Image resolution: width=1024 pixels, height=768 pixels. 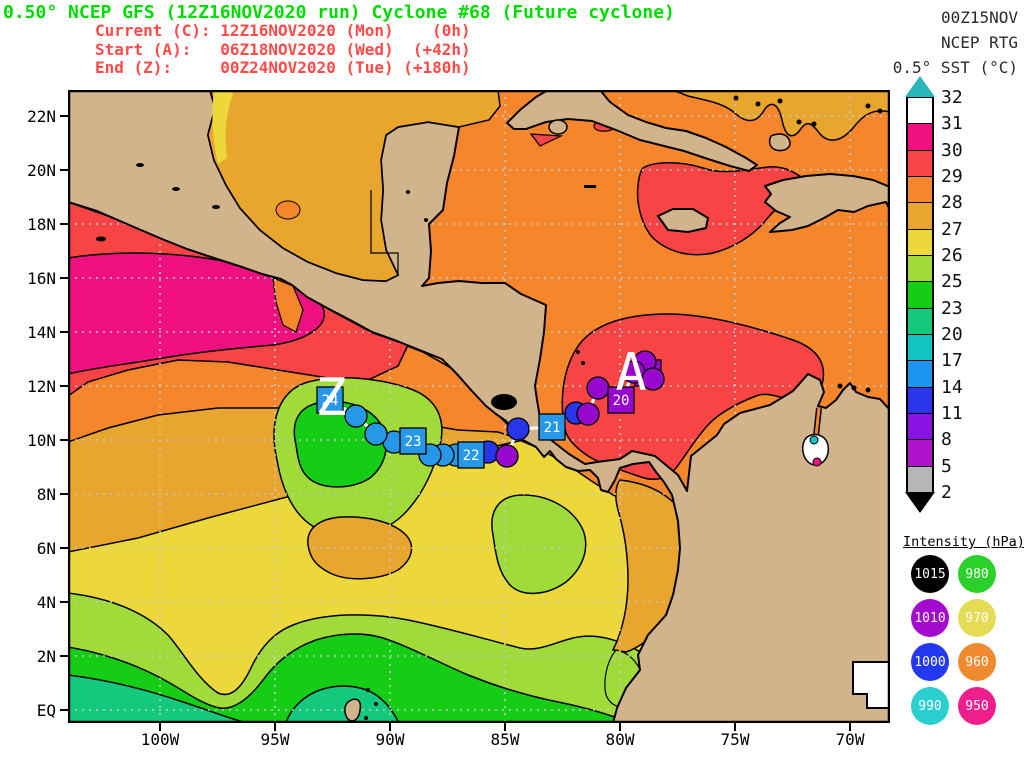 What do you see at coordinates (41, 278) in the screenshot?
I see `lat-label: 16N` at bounding box center [41, 278].